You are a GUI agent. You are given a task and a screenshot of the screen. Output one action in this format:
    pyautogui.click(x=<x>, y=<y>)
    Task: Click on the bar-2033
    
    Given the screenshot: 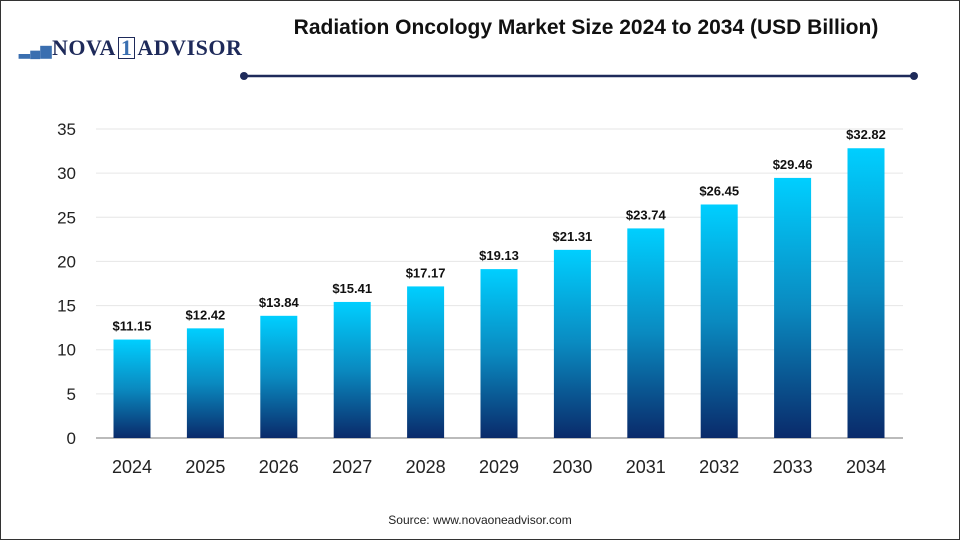 What is the action you would take?
    pyautogui.click(x=793, y=307)
    